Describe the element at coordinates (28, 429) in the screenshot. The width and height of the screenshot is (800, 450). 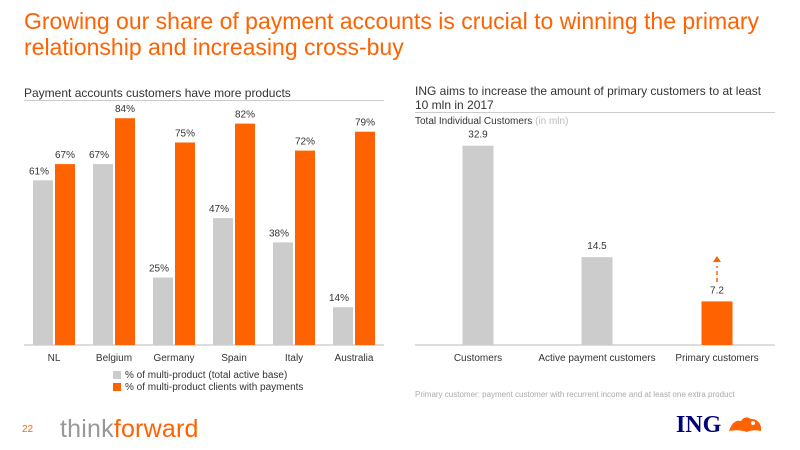
I see `page-number: 22` at that location.